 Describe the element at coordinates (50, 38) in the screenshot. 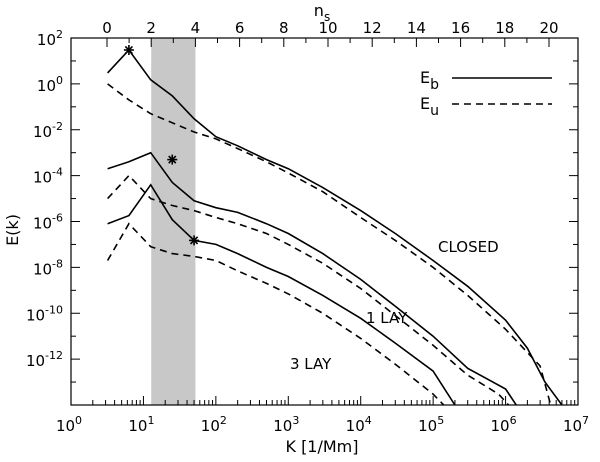

I see `y-tick-label: 10²` at that location.